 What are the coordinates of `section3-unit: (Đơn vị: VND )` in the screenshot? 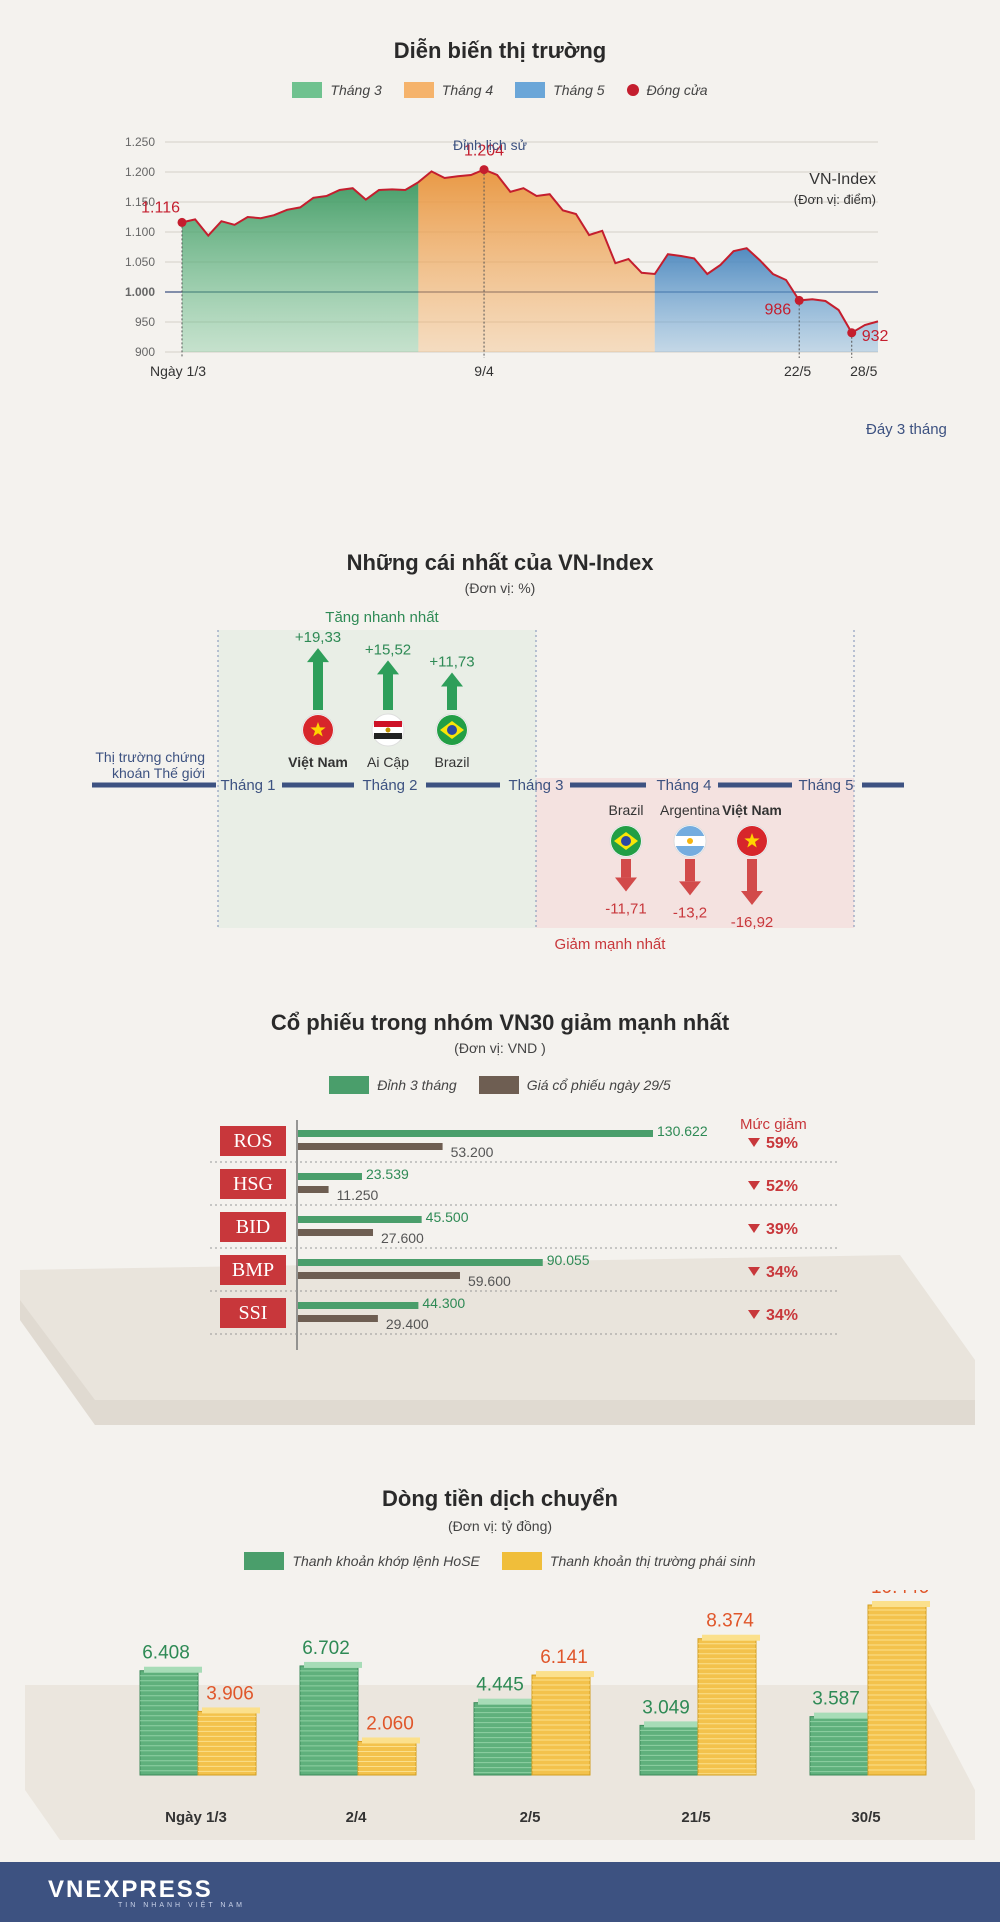 It's located at (500, 1048).